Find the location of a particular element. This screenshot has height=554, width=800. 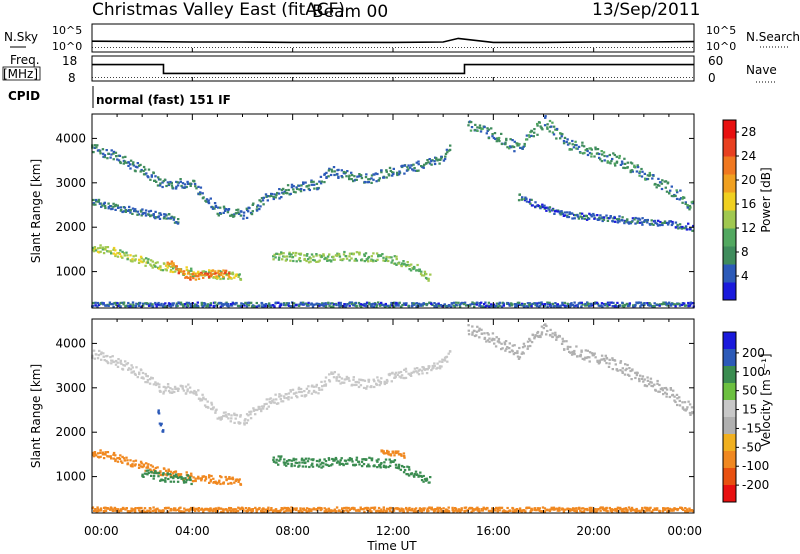

freq-unit-label: [MHz] is located at coordinates (20, 74).